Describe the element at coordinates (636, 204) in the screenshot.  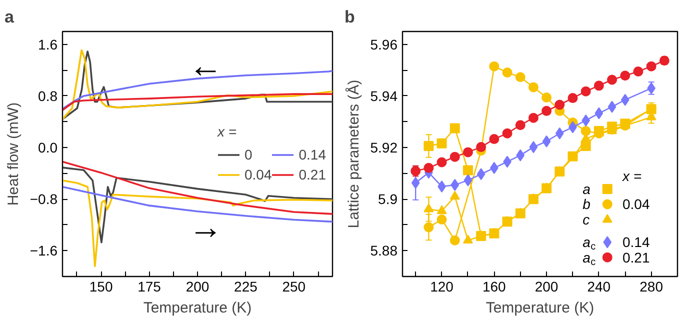
I see `annotation: 0.04` at that location.